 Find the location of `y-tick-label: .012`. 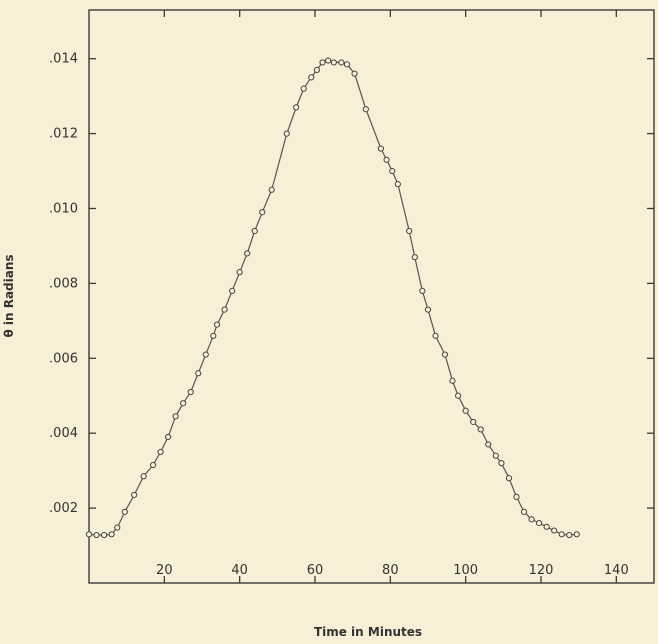

y-tick-label: .012 is located at coordinates (63, 134).